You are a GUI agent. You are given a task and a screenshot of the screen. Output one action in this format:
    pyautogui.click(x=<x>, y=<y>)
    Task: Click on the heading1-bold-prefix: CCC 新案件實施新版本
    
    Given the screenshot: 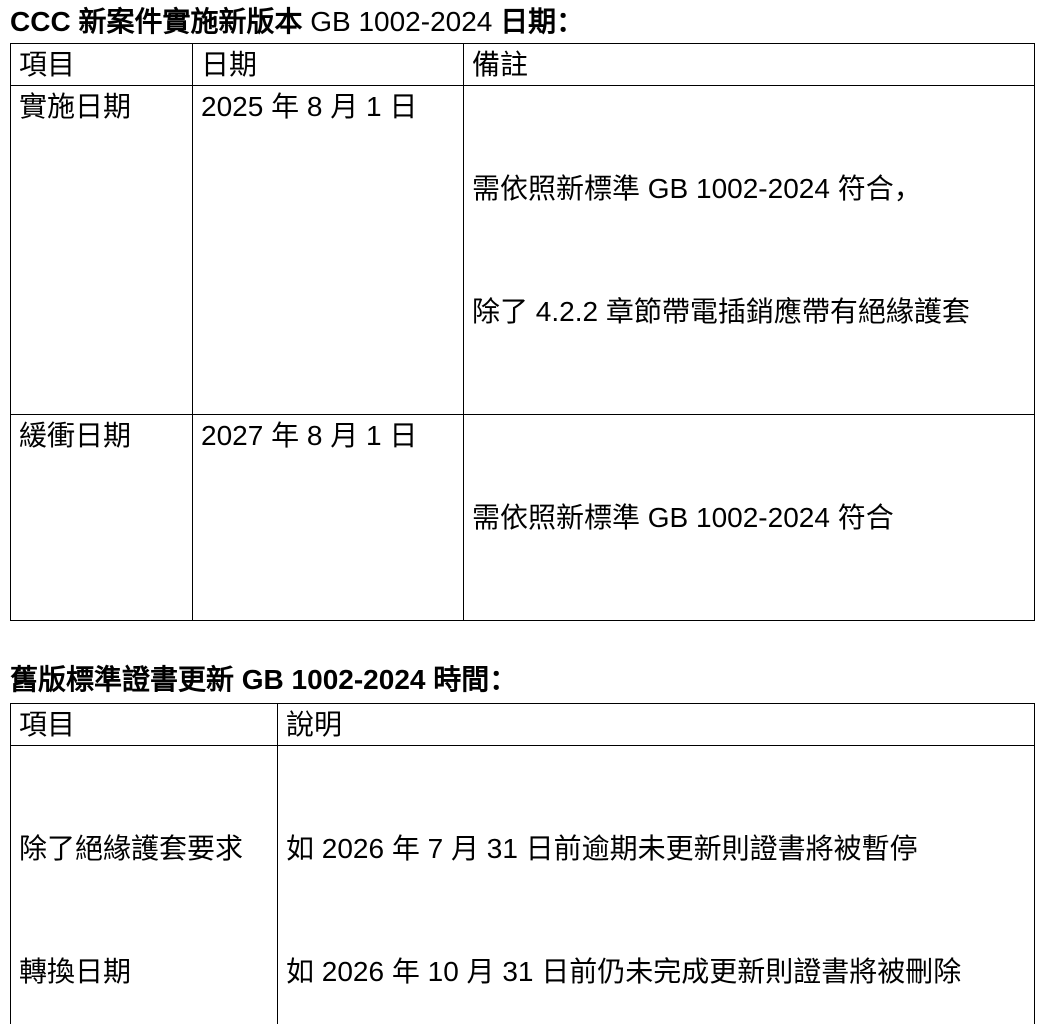 What is the action you would take?
    pyautogui.click(x=160, y=21)
    